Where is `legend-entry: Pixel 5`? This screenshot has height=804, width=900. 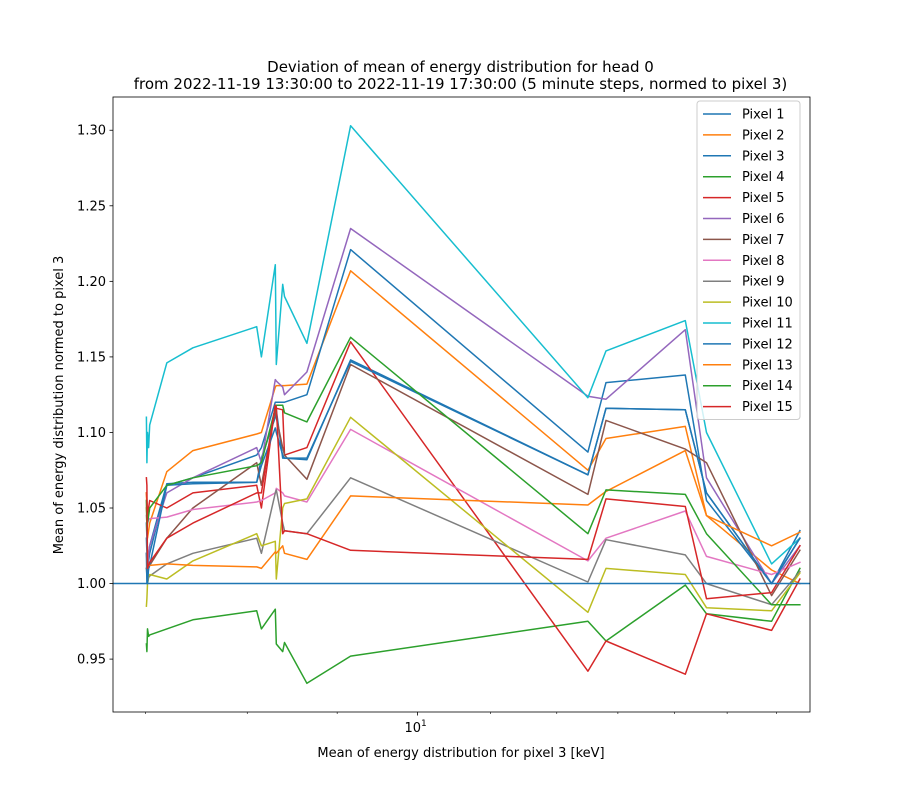
legend-entry: Pixel 5 is located at coordinates (743, 198).